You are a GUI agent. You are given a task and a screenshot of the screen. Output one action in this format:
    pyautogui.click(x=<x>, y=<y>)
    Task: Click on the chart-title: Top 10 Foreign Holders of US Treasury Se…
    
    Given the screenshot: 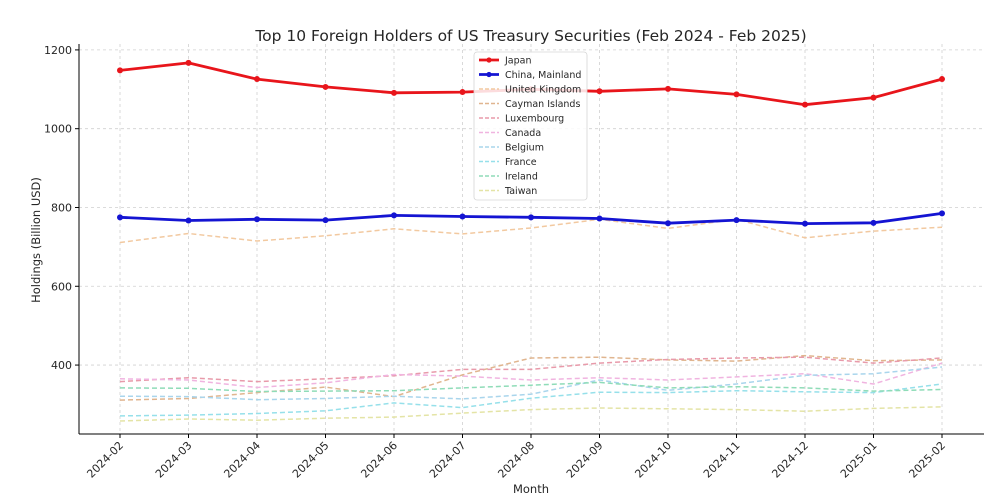 What is the action you would take?
    pyautogui.click(x=530, y=36)
    